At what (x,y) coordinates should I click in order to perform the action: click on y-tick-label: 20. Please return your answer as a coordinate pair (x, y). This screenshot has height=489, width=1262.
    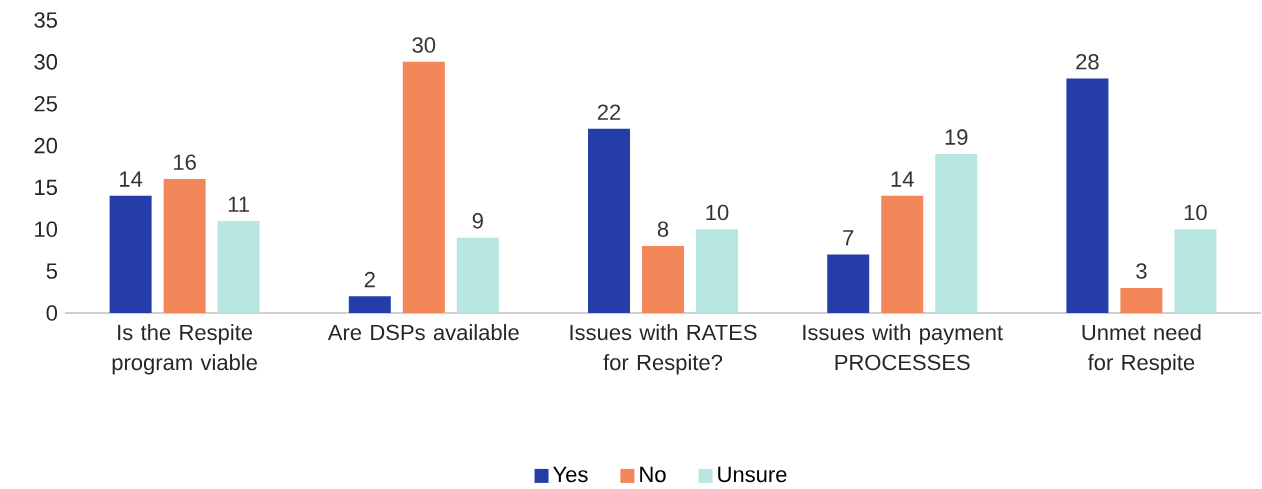
    Looking at the image, I should click on (46, 145).